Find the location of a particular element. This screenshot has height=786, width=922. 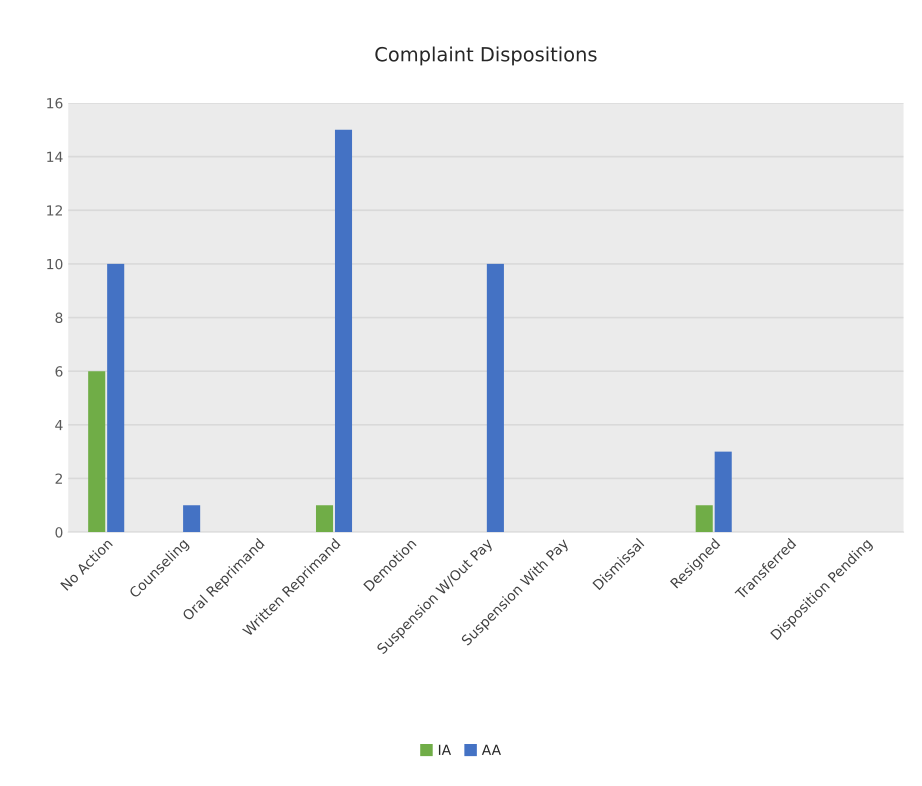

chart-title: Complaint Dispositions is located at coordinates (486, 56).